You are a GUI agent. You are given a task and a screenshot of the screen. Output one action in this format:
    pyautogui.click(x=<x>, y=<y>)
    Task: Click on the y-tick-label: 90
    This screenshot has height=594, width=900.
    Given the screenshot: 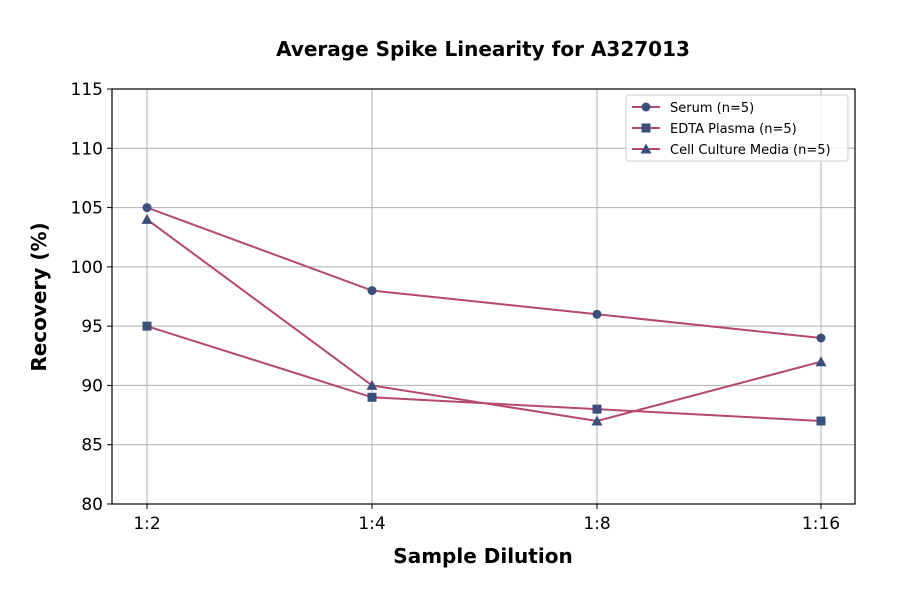 What is the action you would take?
    pyautogui.click(x=92, y=386)
    